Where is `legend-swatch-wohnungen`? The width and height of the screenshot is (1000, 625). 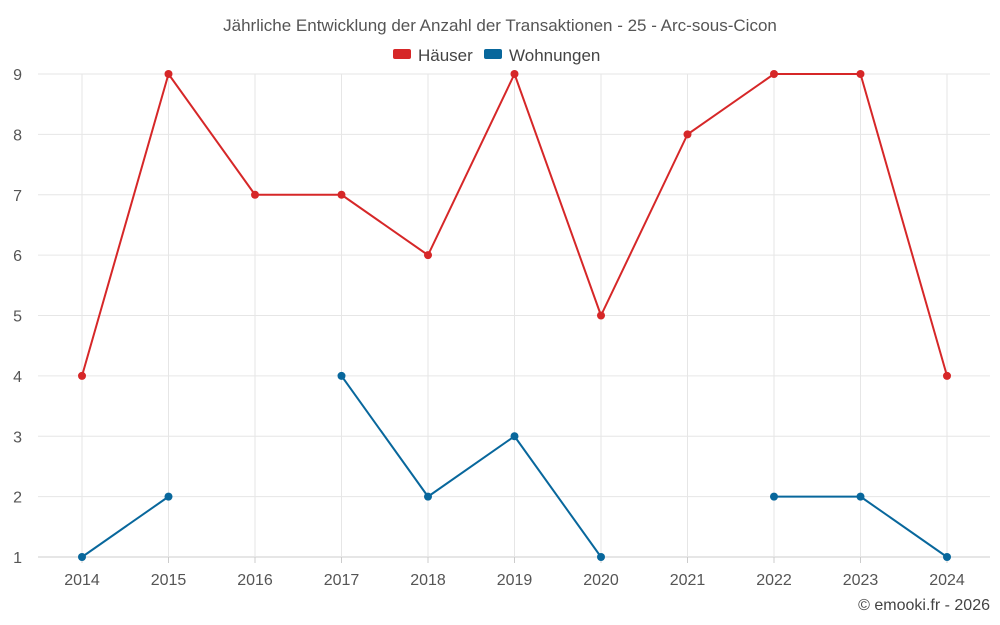 legend-swatch-wohnungen is located at coordinates (493, 54).